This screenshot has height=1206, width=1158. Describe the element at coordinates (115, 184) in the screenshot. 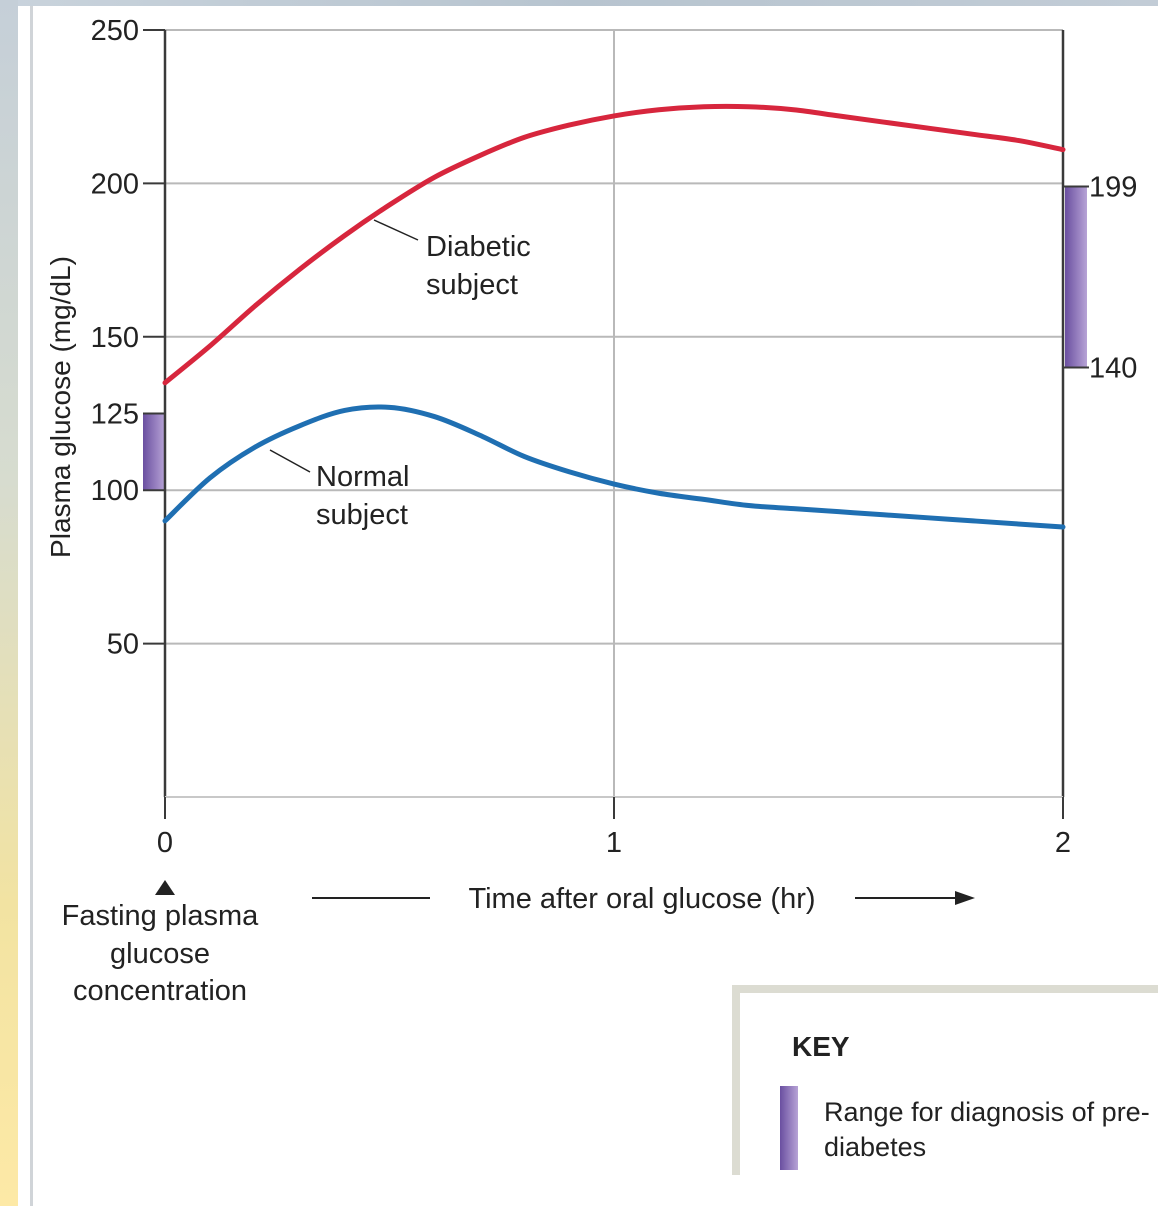

I see `y-tick-label-200: 200` at that location.